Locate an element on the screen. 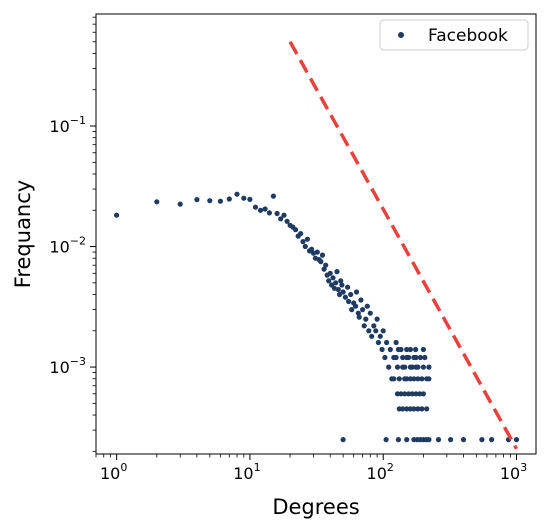  x-axis-label: Degrees is located at coordinates (315, 507).